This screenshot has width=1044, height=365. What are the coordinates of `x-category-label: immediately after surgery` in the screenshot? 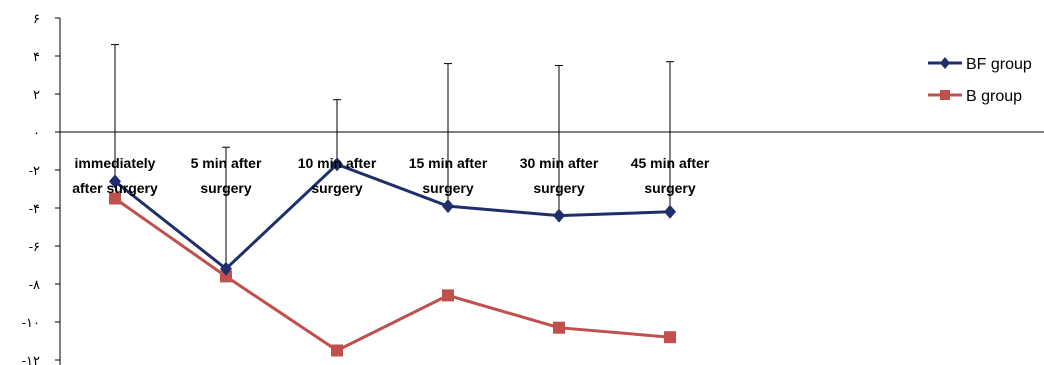 It's located at (115, 175).